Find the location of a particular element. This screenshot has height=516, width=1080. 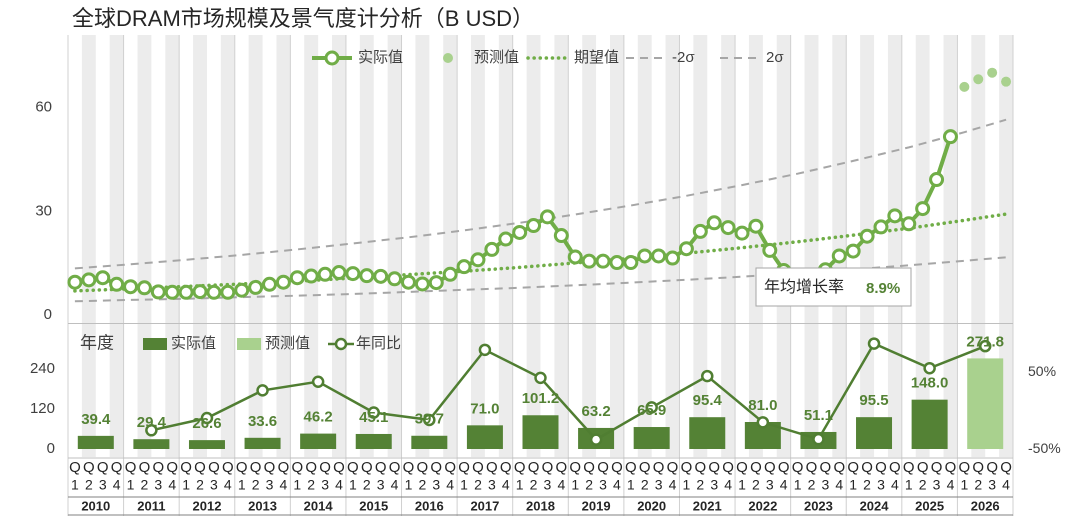

year-label: 2017 is located at coordinates (484, 505).